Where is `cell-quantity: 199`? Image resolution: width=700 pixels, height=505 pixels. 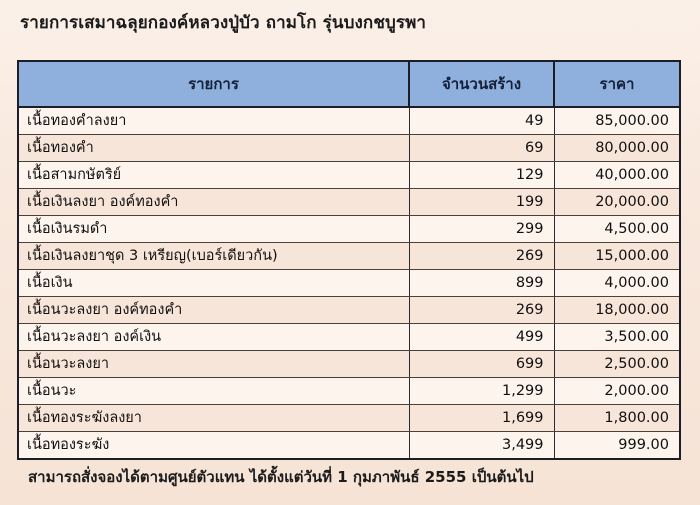 cell-quantity: 199 is located at coordinates (482, 202).